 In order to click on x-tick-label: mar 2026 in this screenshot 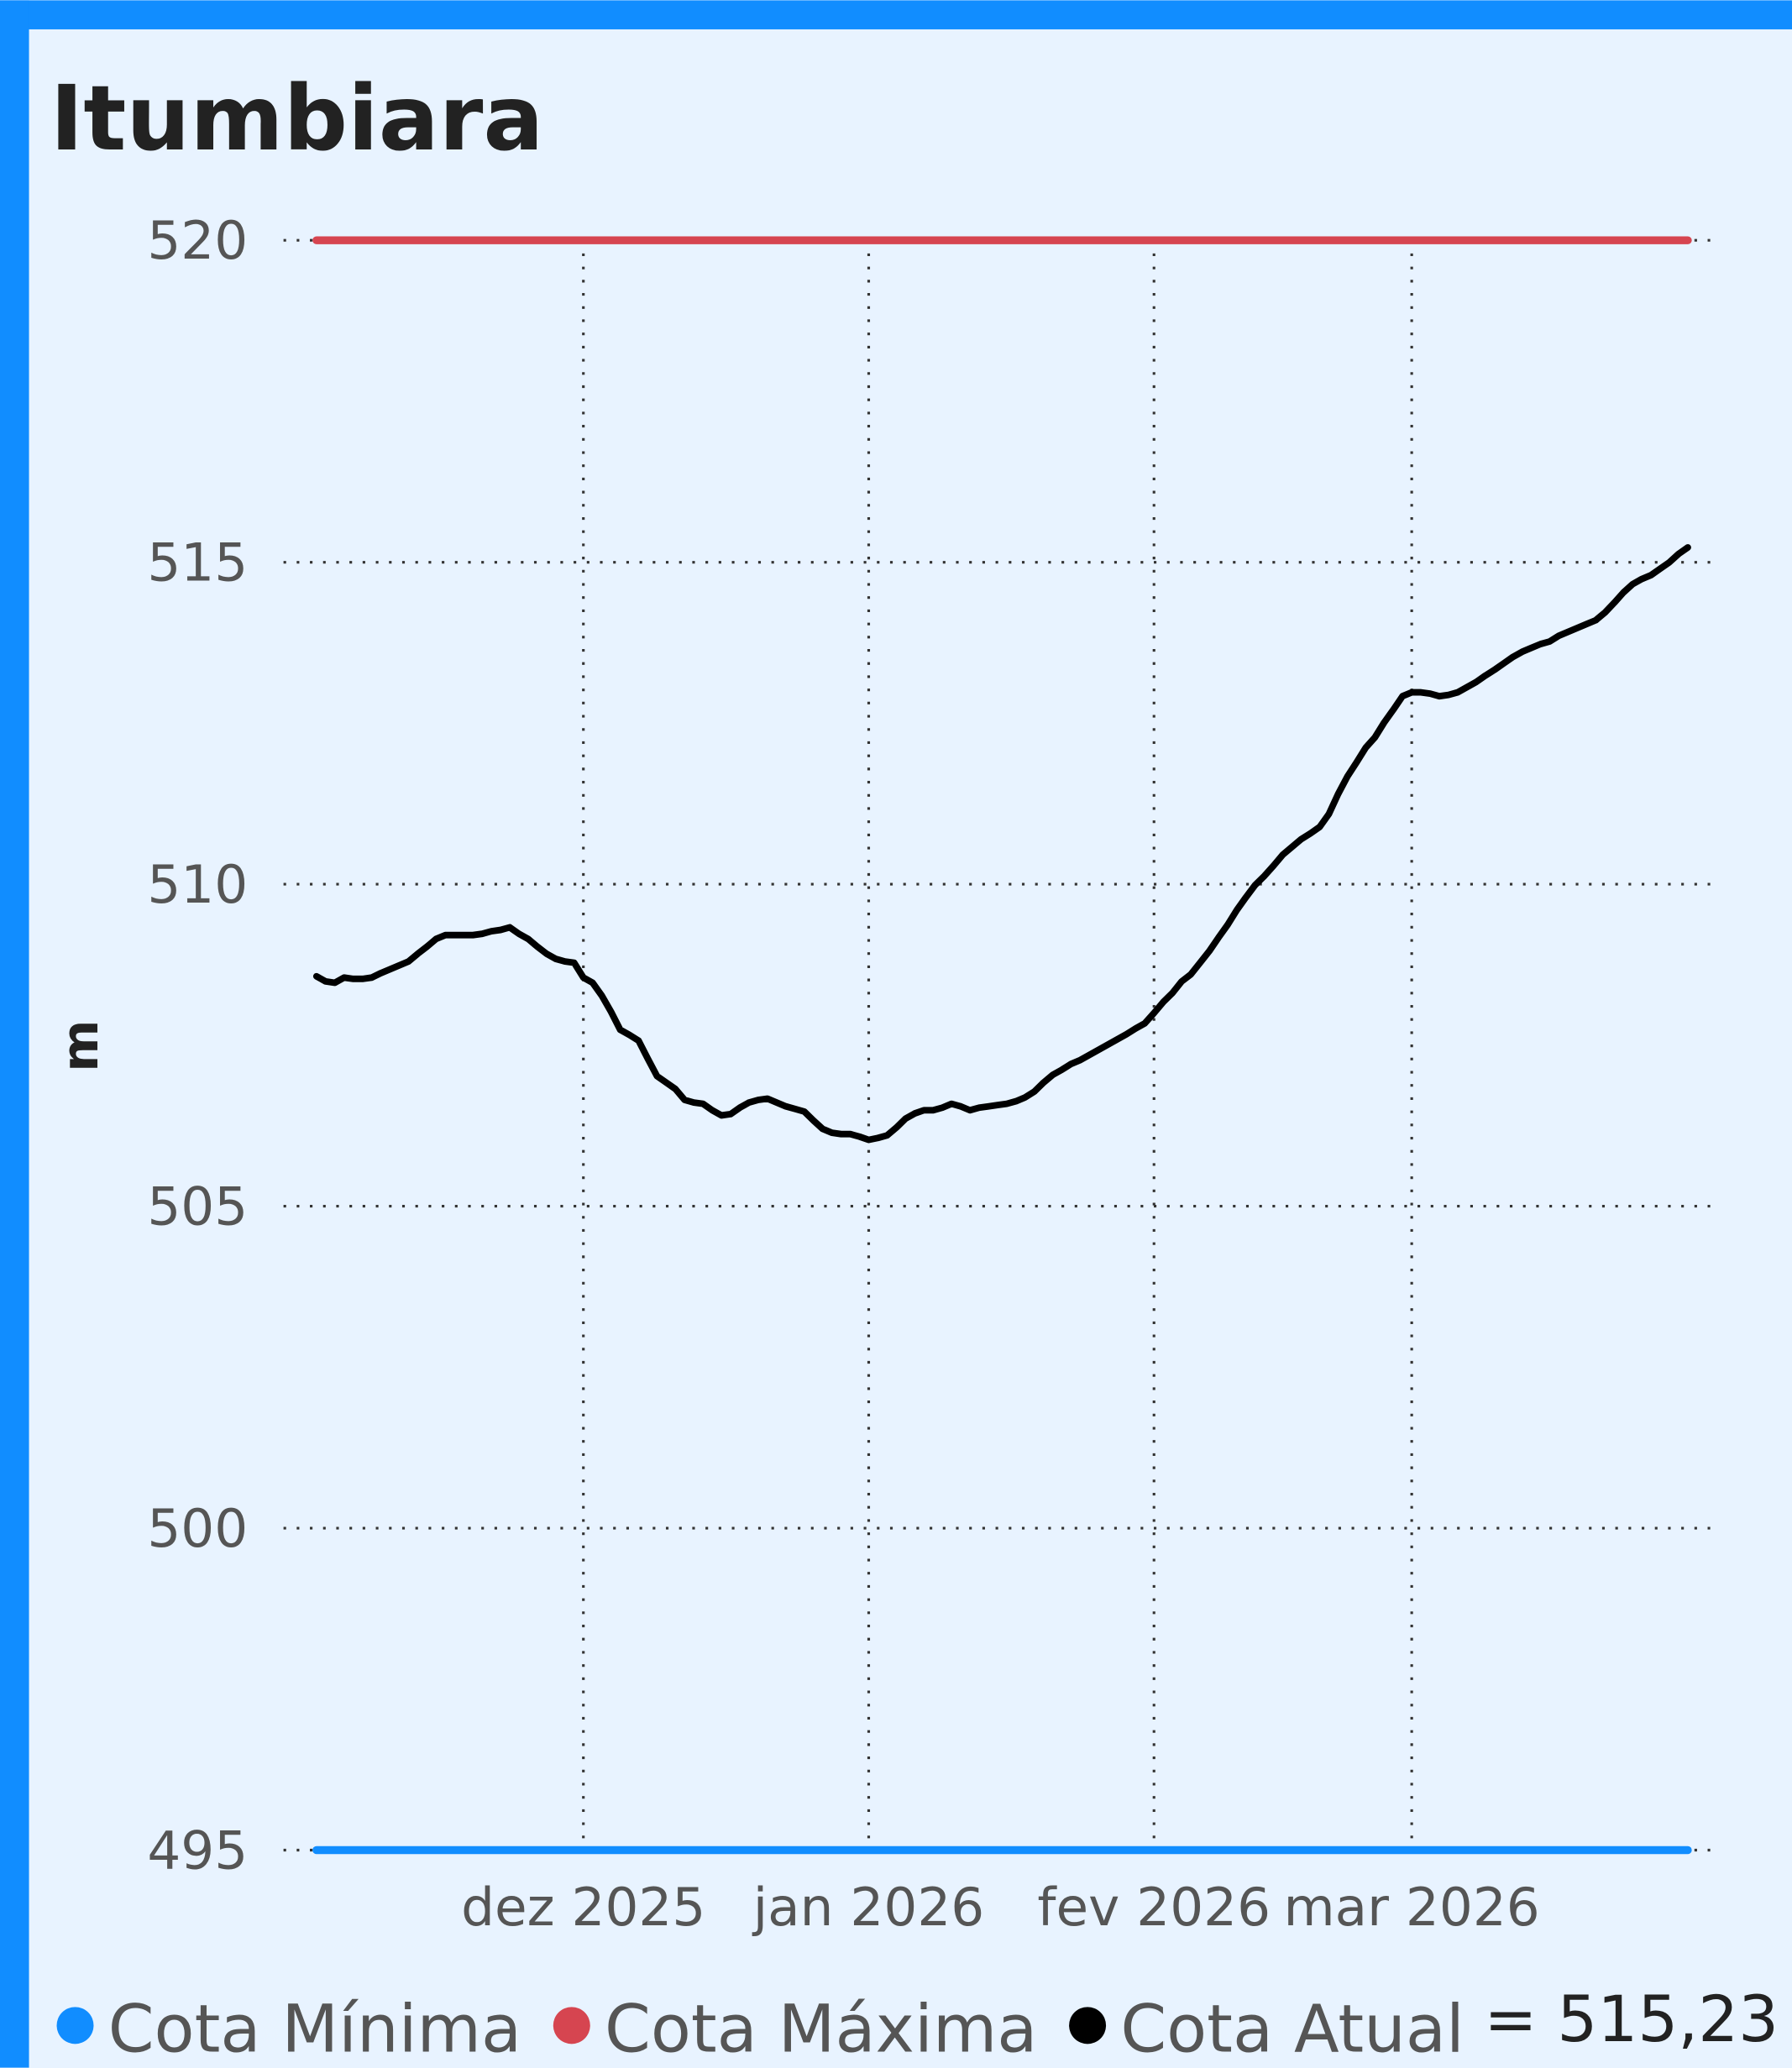, I will do `click(1412, 1908)`.